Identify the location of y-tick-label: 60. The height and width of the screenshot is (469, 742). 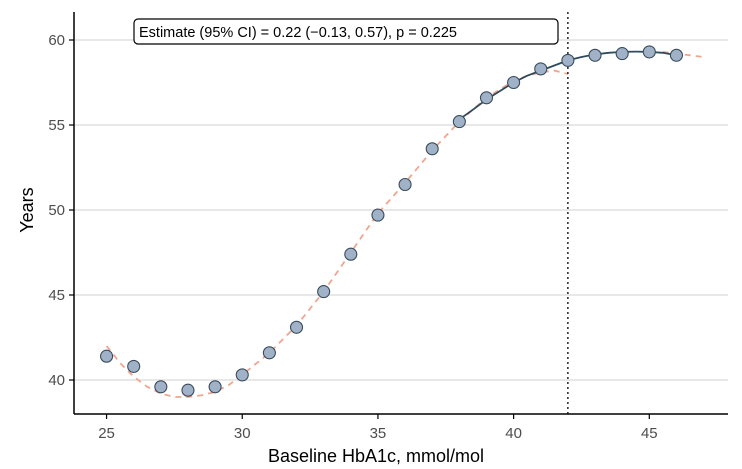
(56, 40).